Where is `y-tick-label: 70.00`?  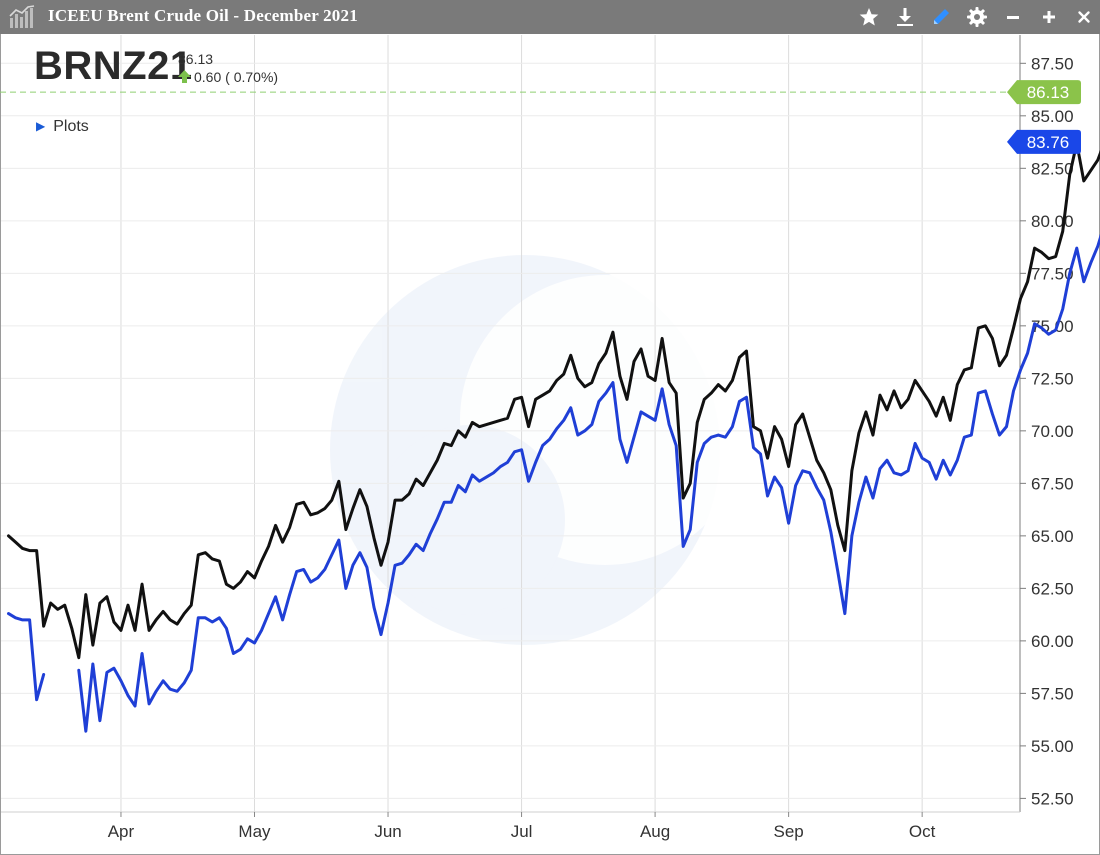
y-tick-label: 70.00 is located at coordinates (1052, 431).